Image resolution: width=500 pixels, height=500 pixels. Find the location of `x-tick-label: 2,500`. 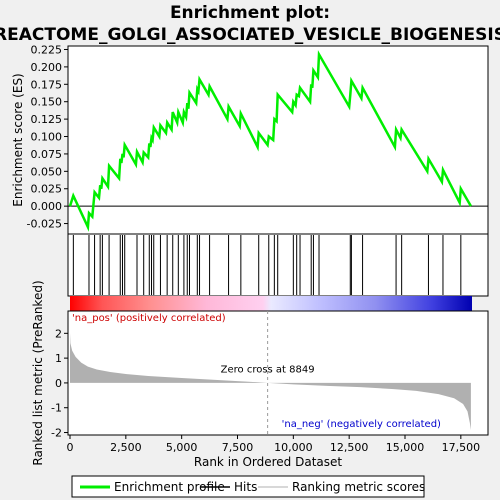

x-tick-label: 2,500 is located at coordinates (126, 447).